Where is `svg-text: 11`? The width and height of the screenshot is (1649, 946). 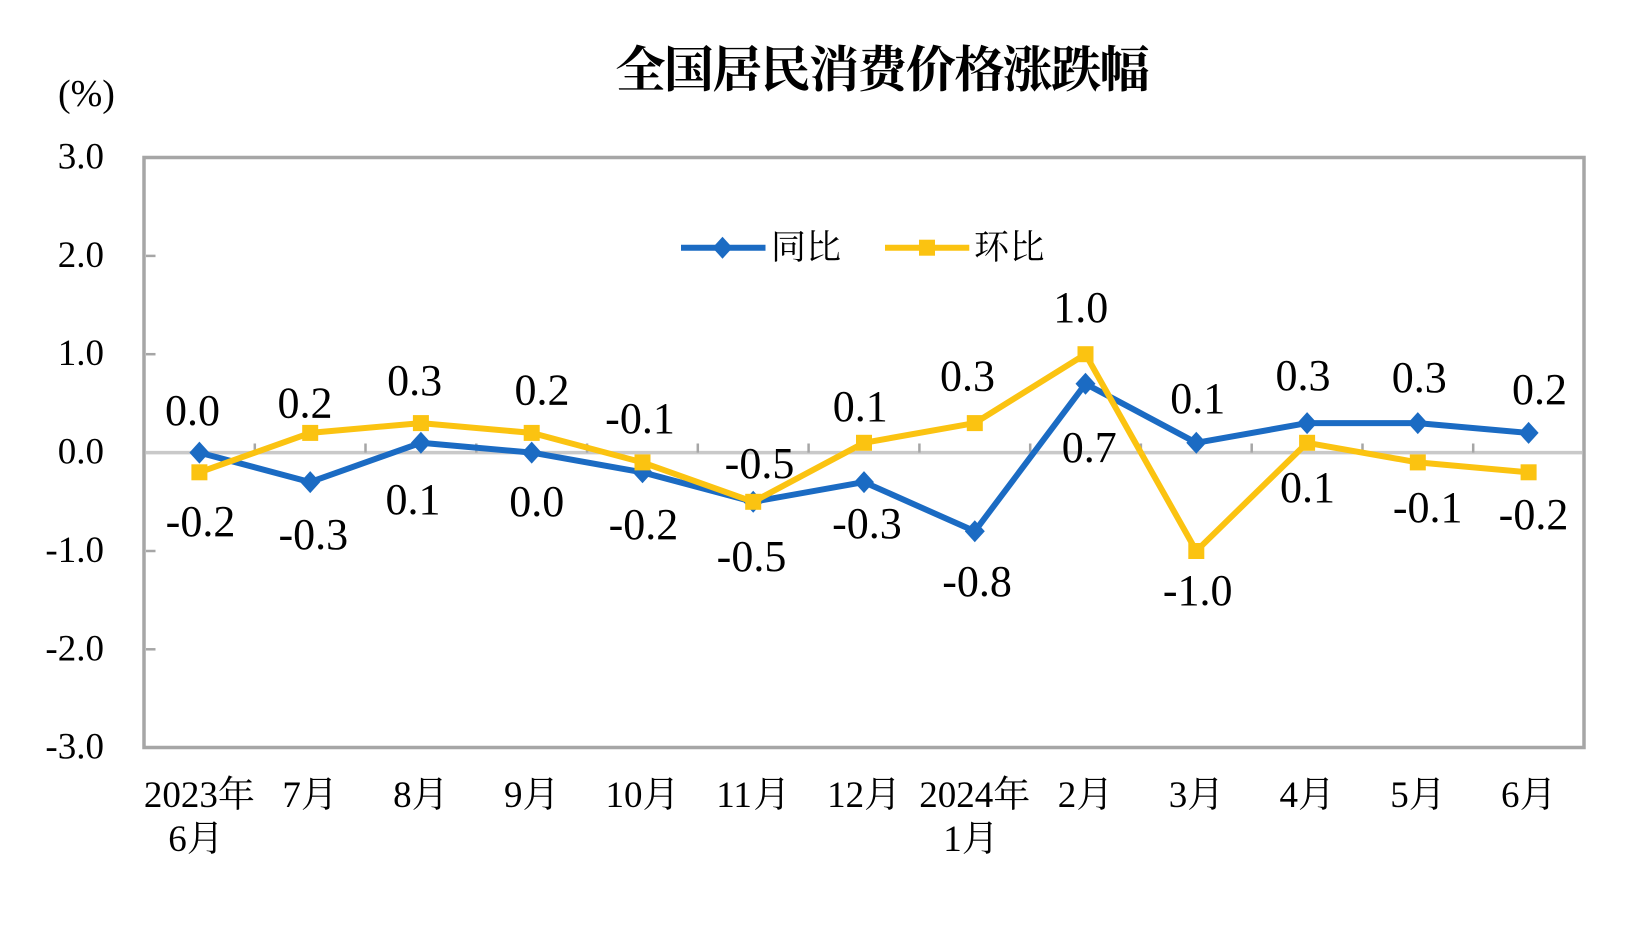
svg-text: 11 is located at coordinates (734, 795).